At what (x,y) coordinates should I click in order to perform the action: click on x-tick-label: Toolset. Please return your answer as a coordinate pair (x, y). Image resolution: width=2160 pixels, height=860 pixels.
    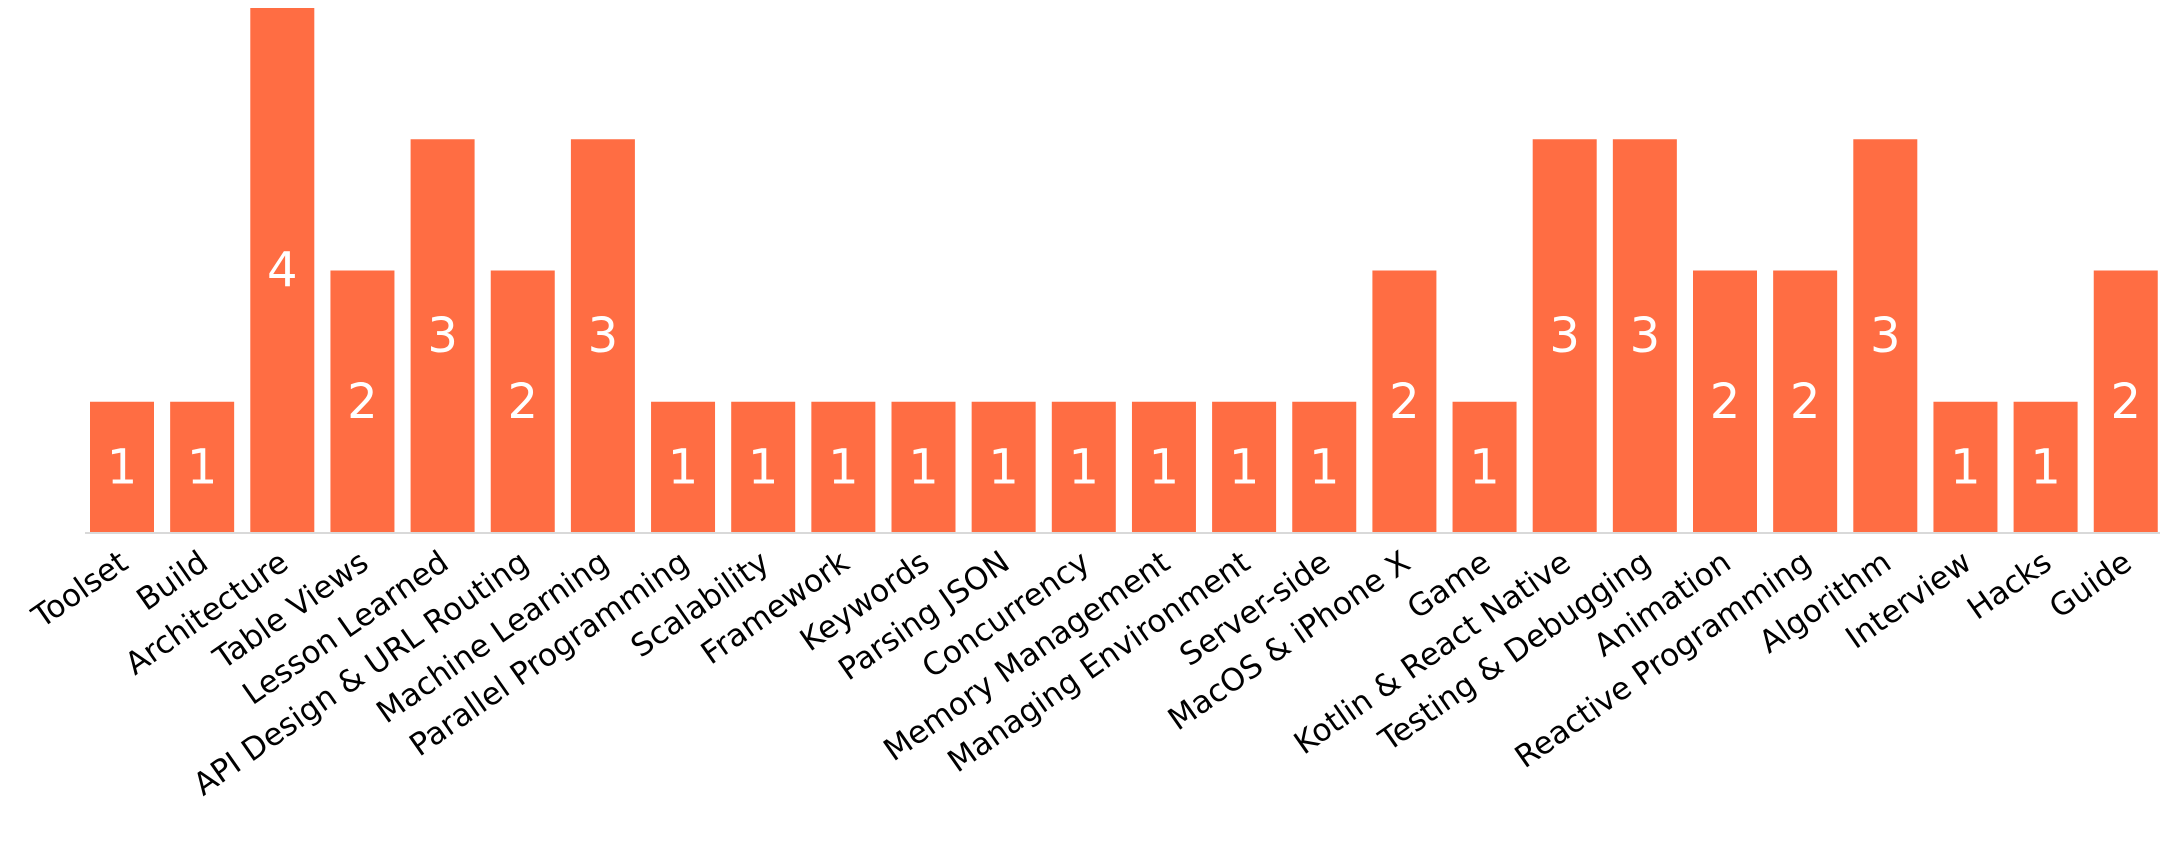
    Looking at the image, I should click on (80, 590).